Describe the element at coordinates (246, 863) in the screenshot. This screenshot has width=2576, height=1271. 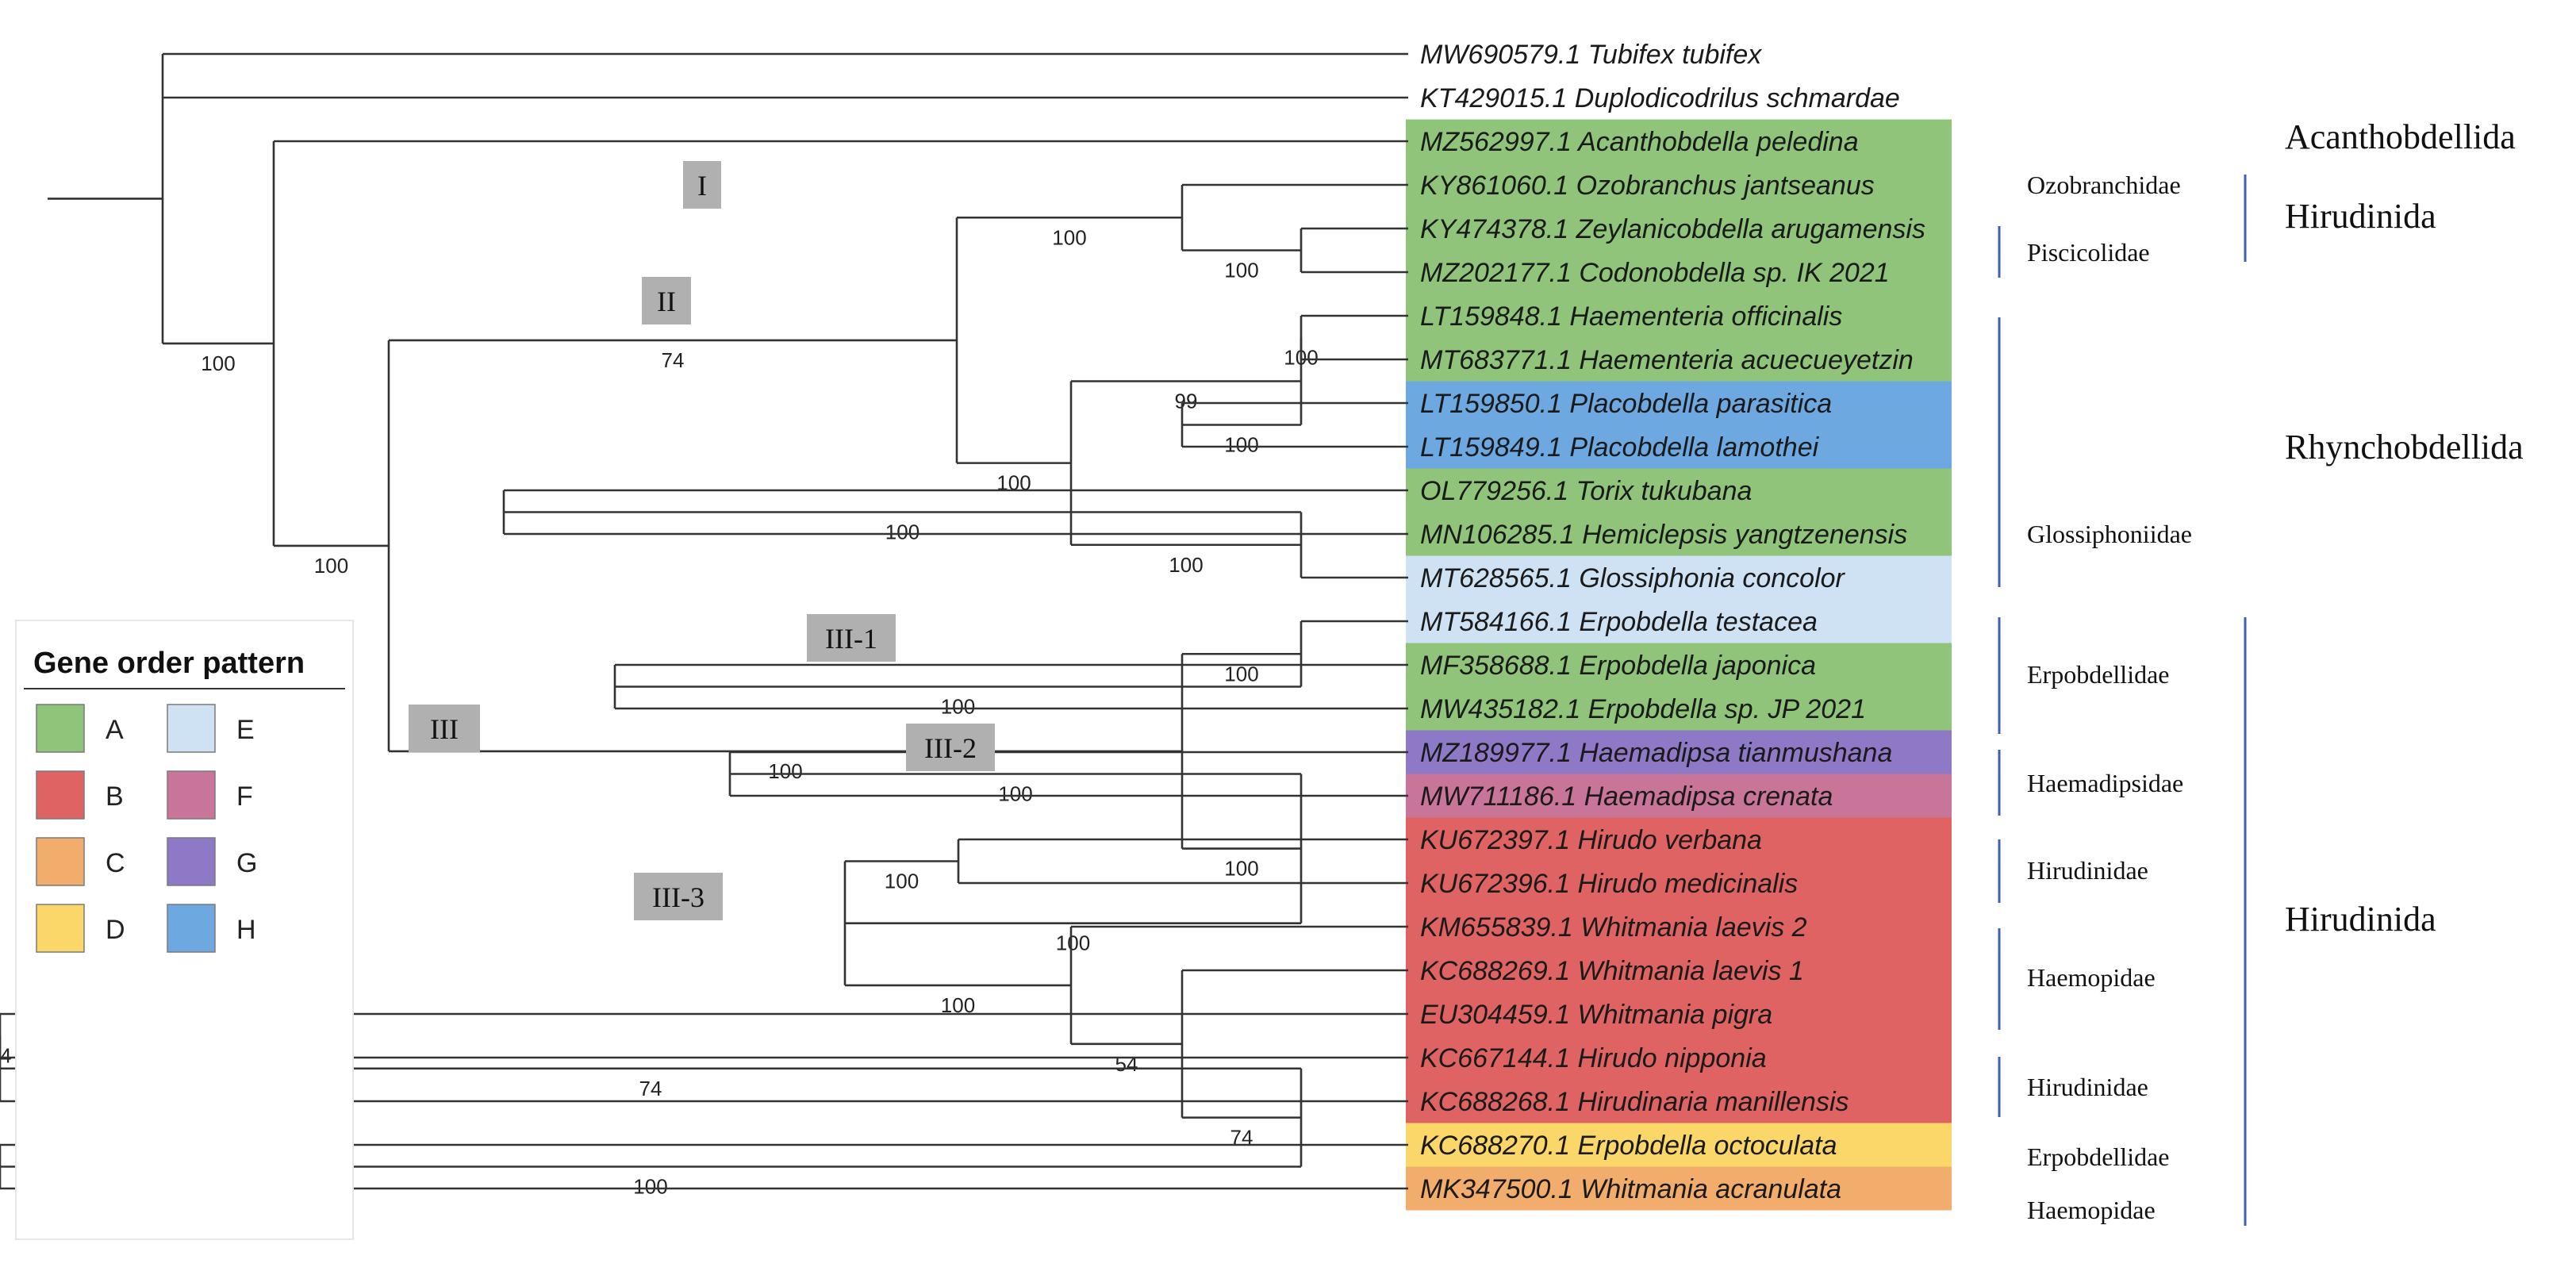
I see `legend-label-g: G` at that location.